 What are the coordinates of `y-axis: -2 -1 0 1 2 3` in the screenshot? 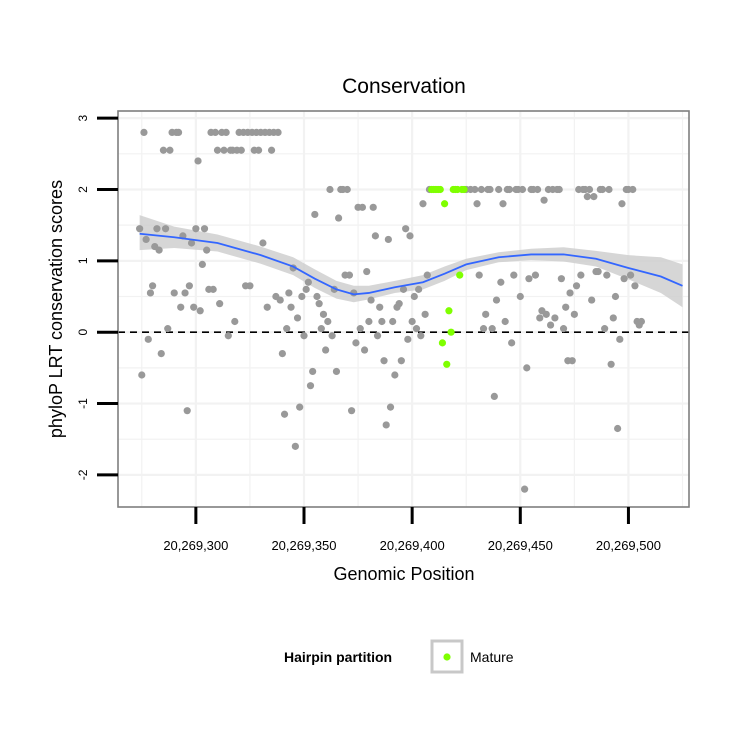 It's located at (97, 297).